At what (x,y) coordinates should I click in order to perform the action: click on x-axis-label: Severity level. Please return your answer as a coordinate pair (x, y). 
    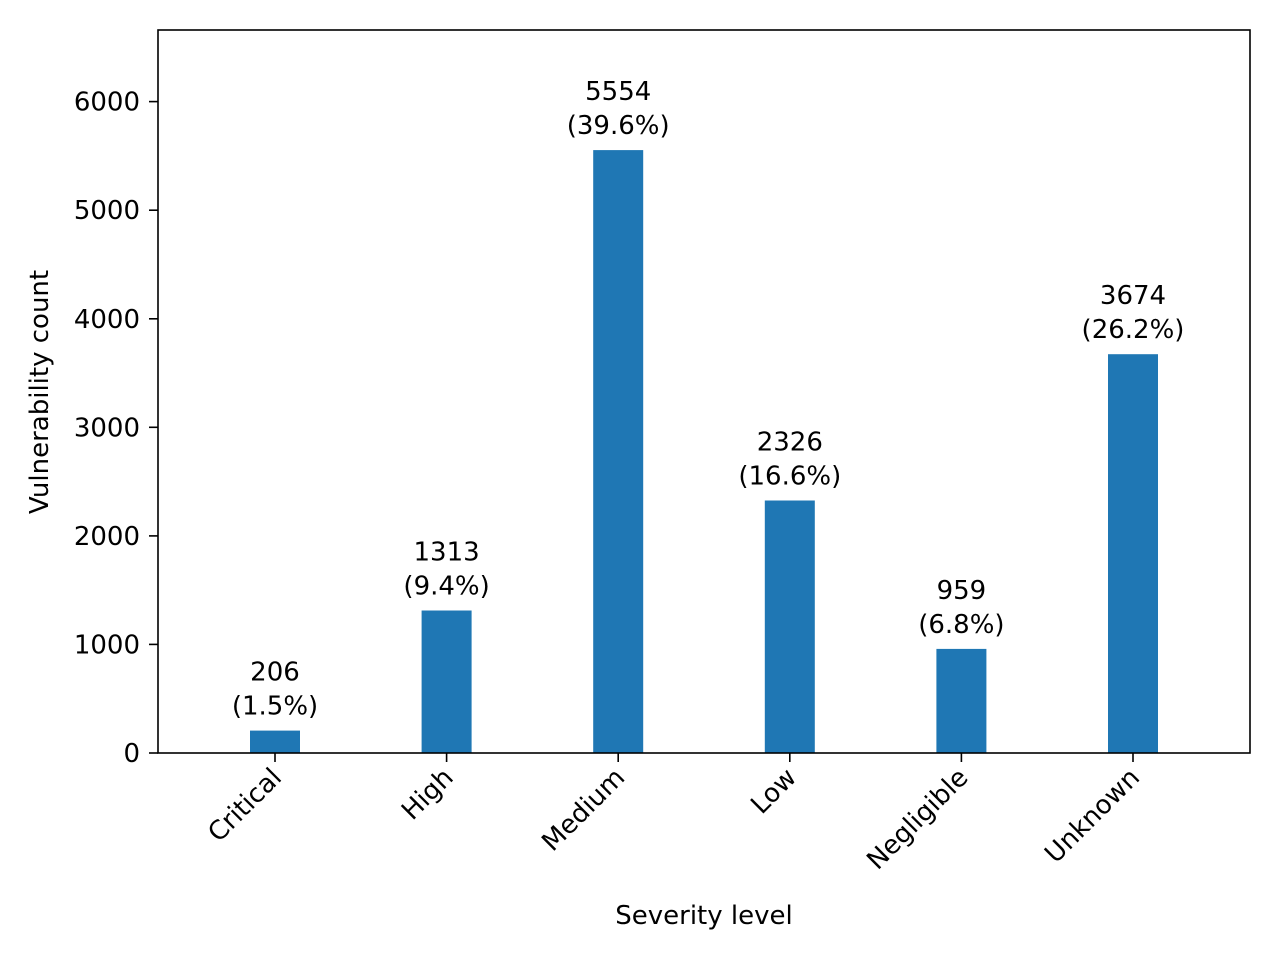
    Looking at the image, I should click on (703, 916).